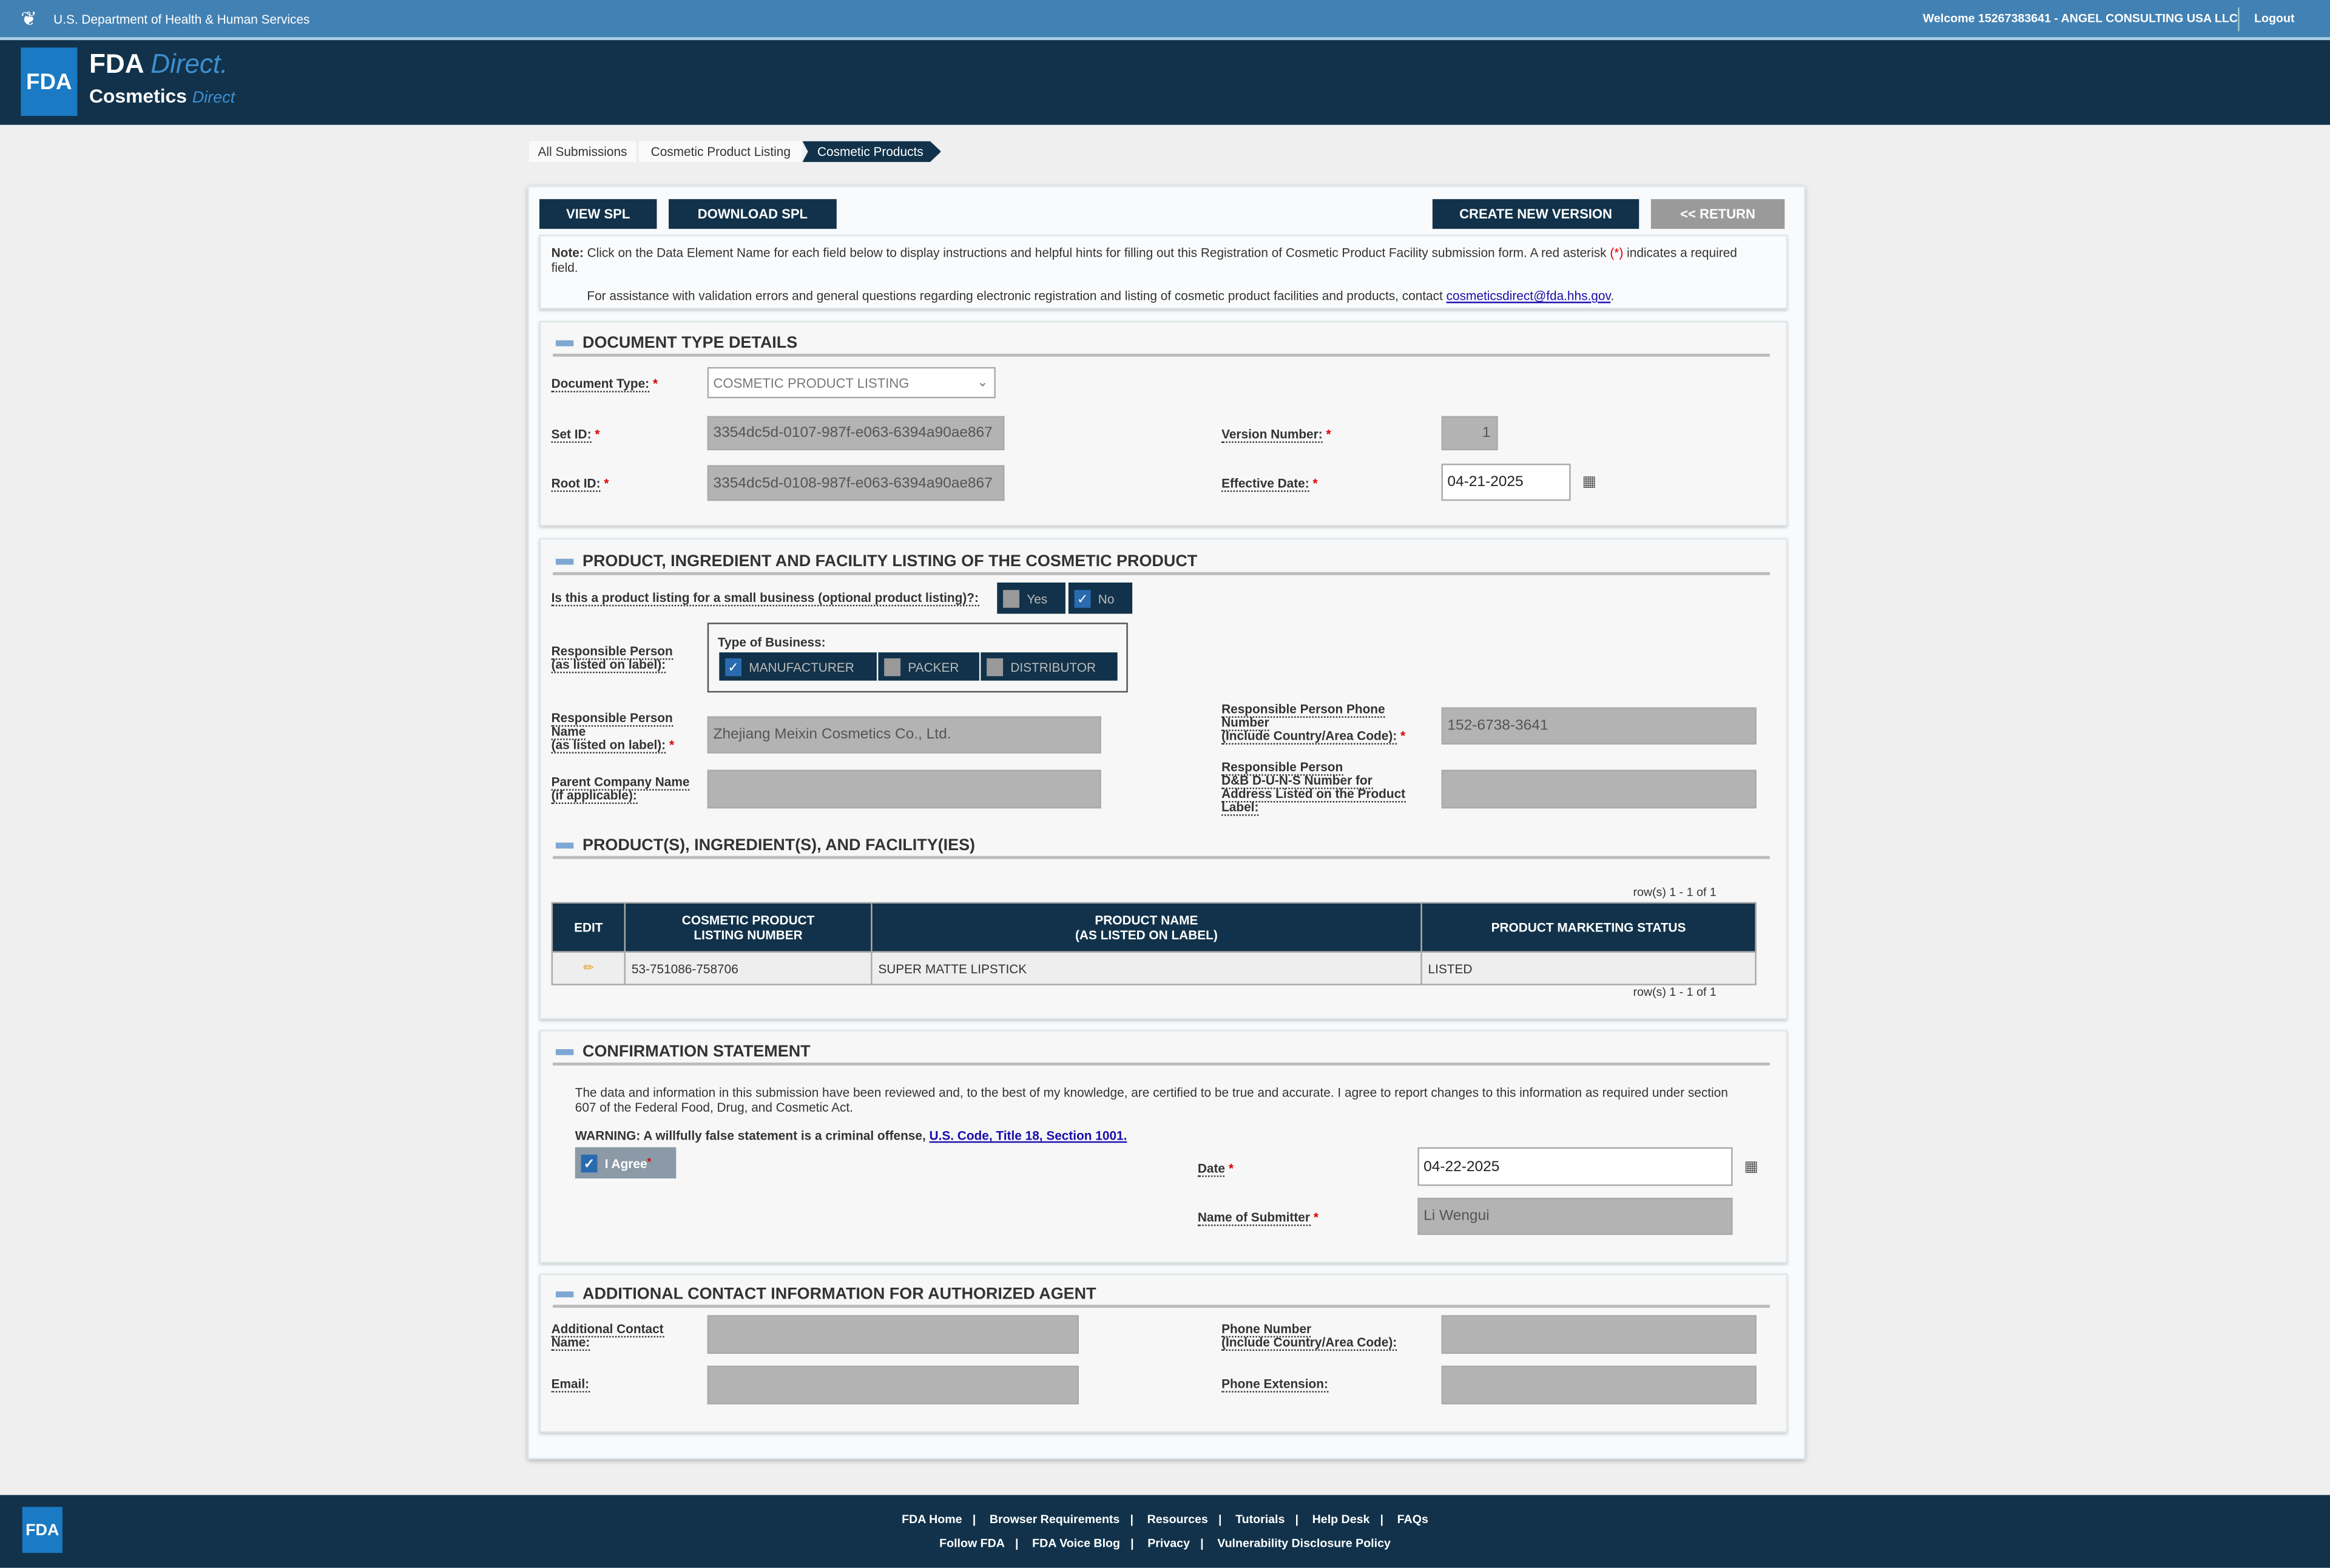 The width and height of the screenshot is (2330, 1568). What do you see at coordinates (571, 435) in the screenshot?
I see `label-text: Set ID:` at bounding box center [571, 435].